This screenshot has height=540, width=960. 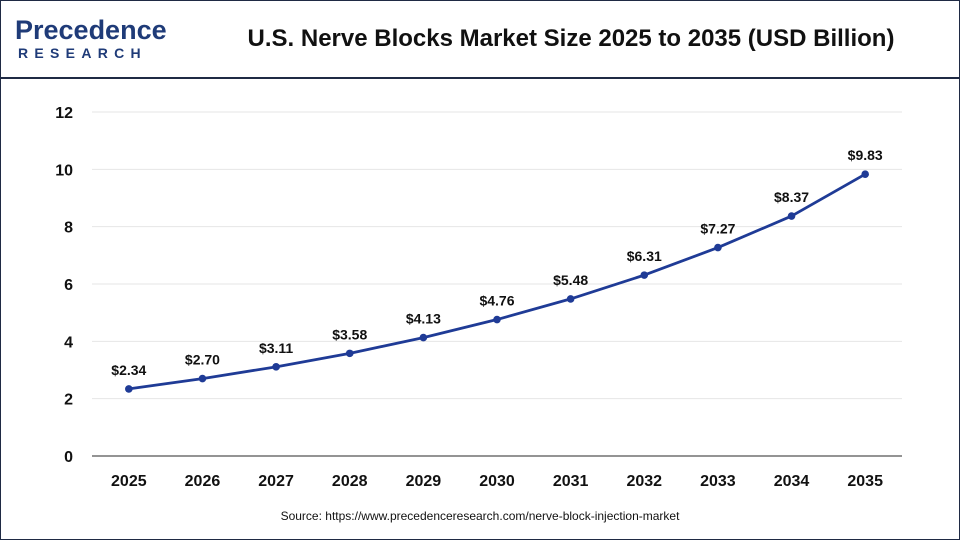 What do you see at coordinates (792, 481) in the screenshot?
I see `x-tick-label: 2034` at bounding box center [792, 481].